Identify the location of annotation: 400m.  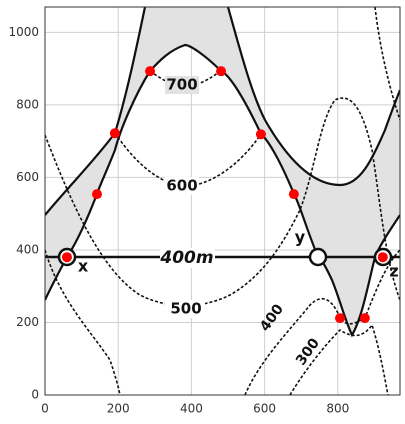
(186, 258).